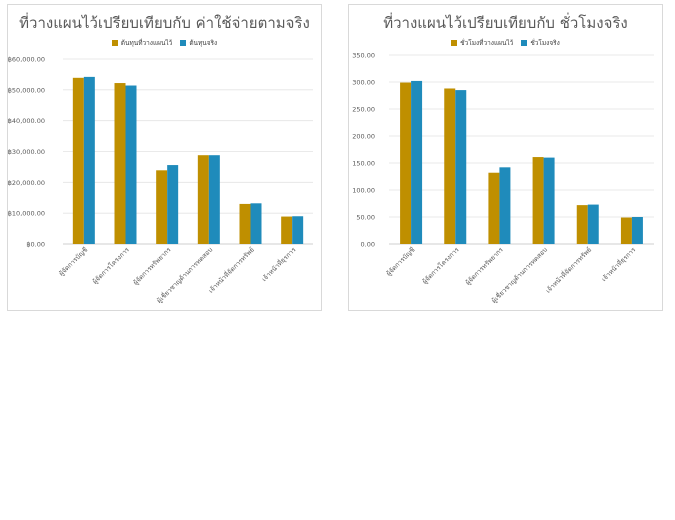 This screenshot has width=675, height=520. Describe the element at coordinates (363, 110) in the screenshot. I see `y-tick-label: 250.00` at that location.